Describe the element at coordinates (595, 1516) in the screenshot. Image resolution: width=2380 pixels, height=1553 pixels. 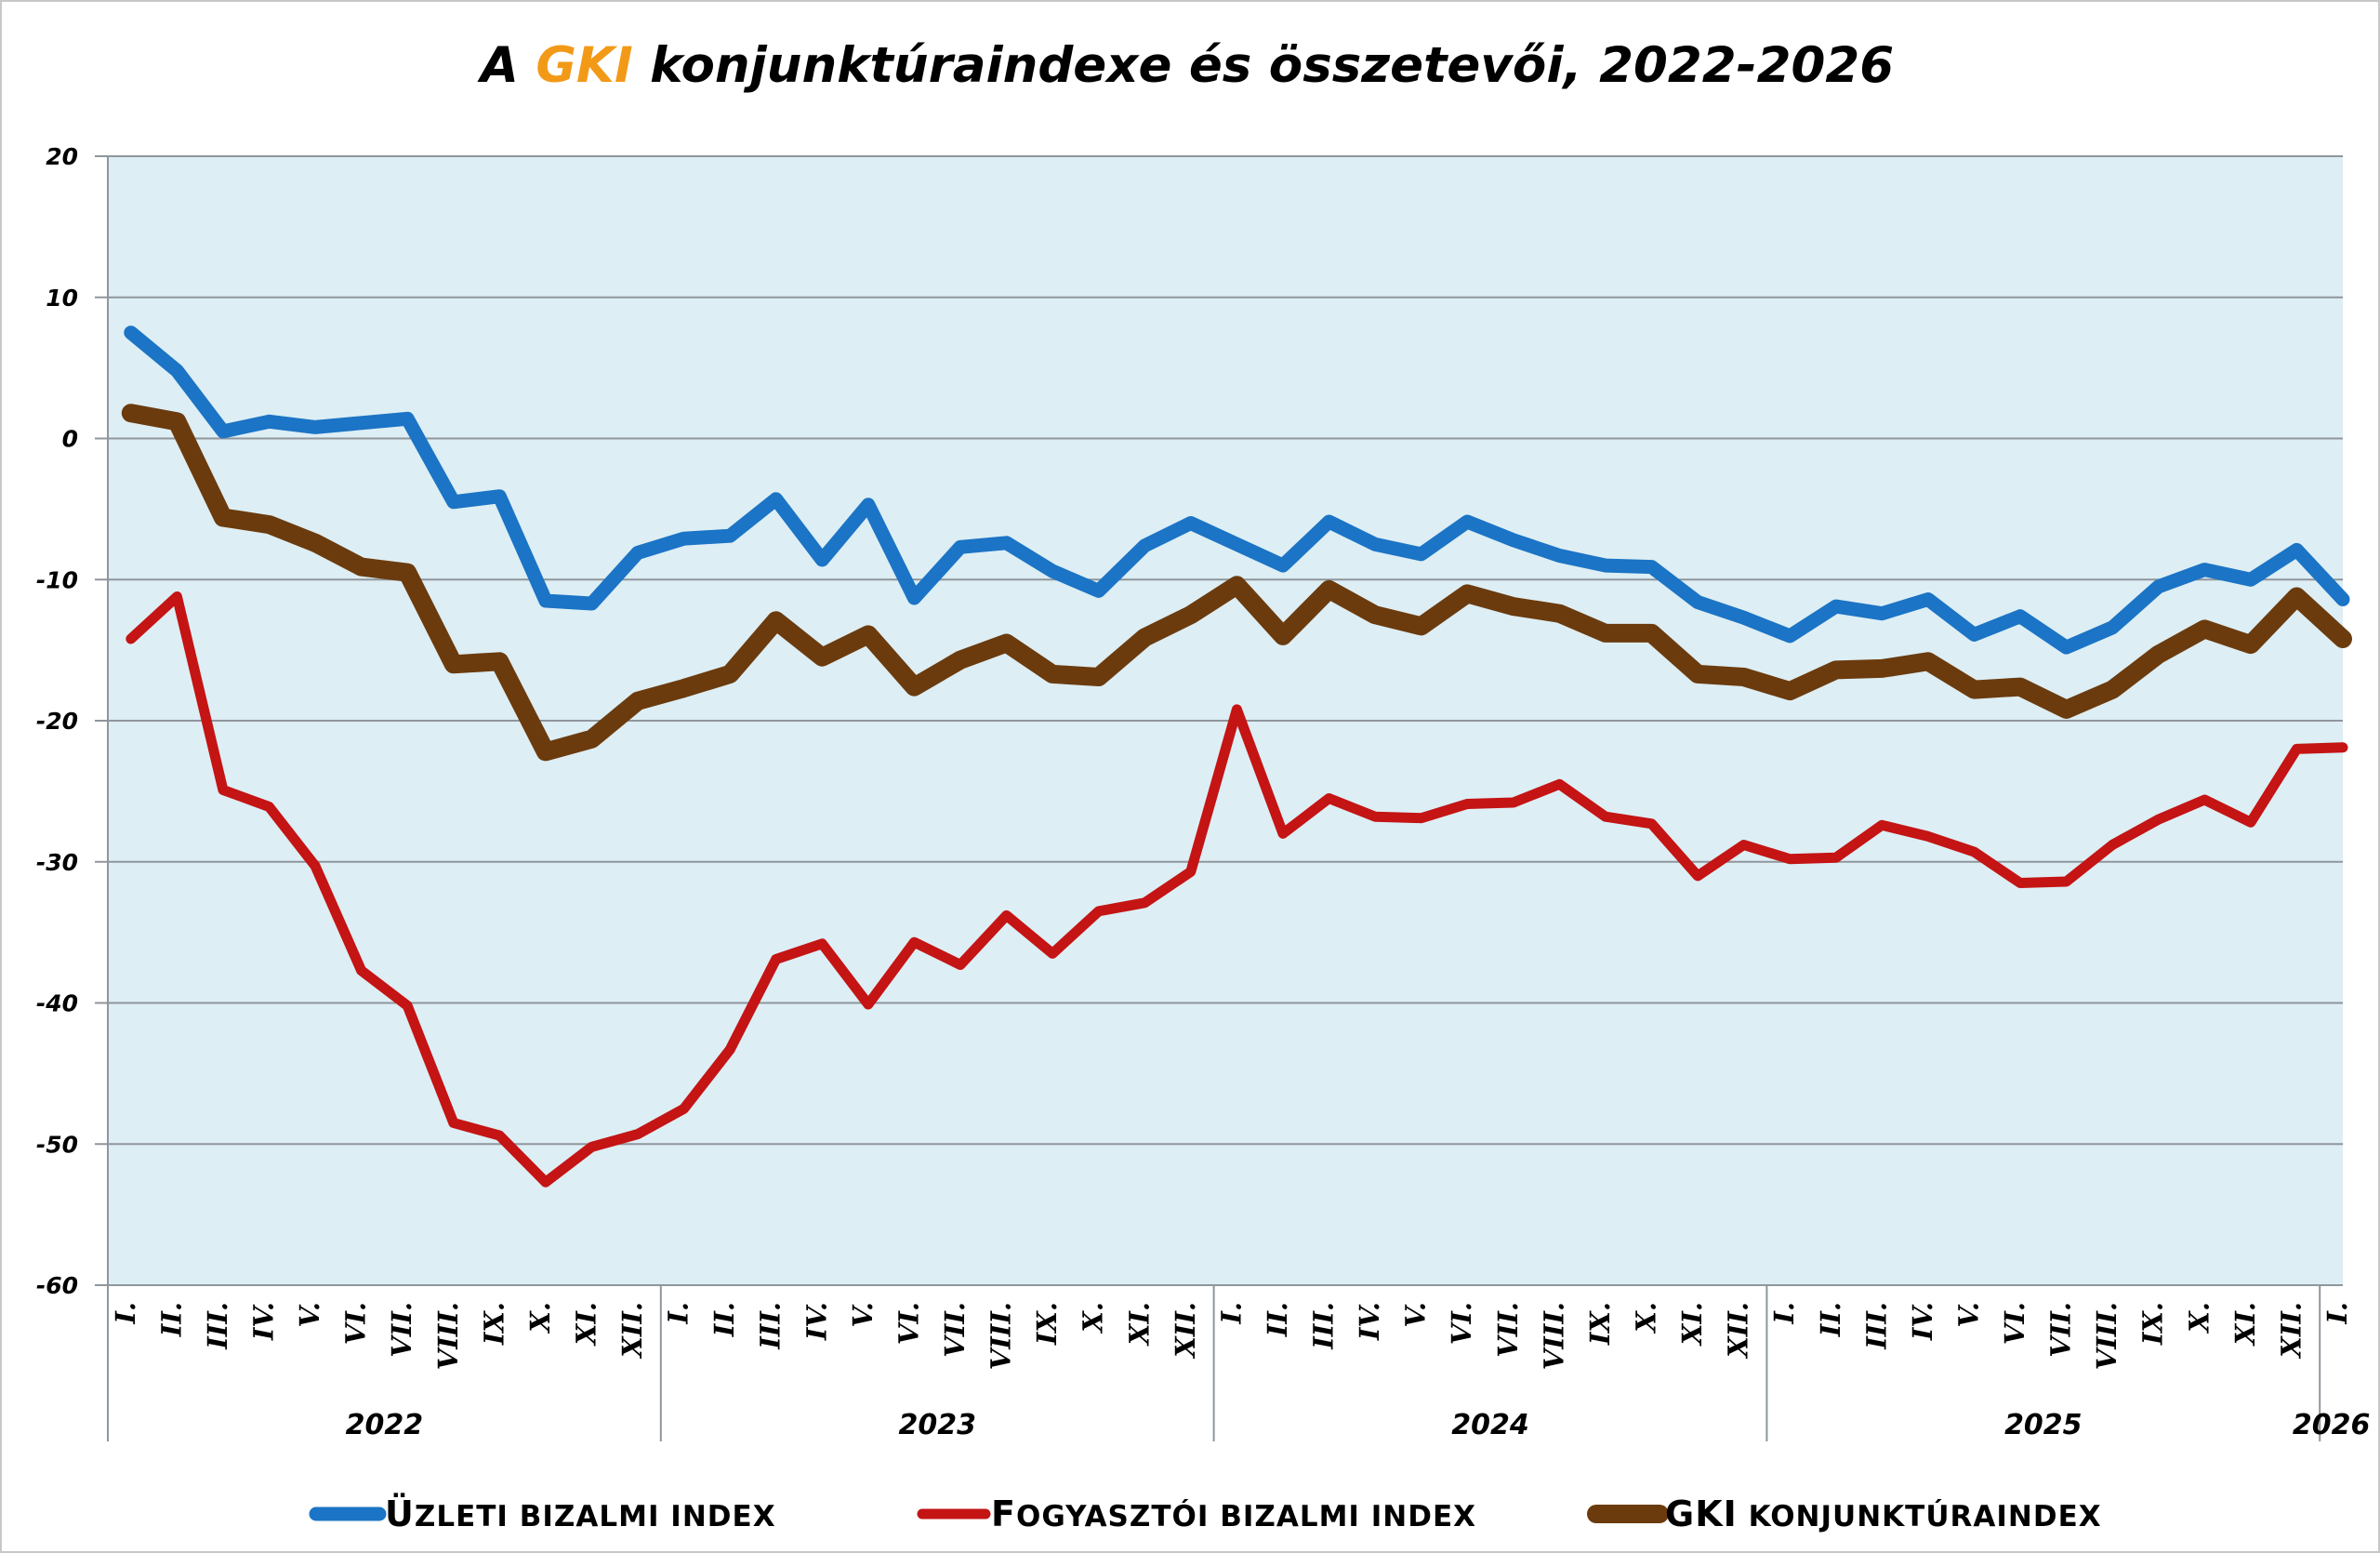
I see `legend-label-rest: ZLETI BIZALMI INDEX` at that location.